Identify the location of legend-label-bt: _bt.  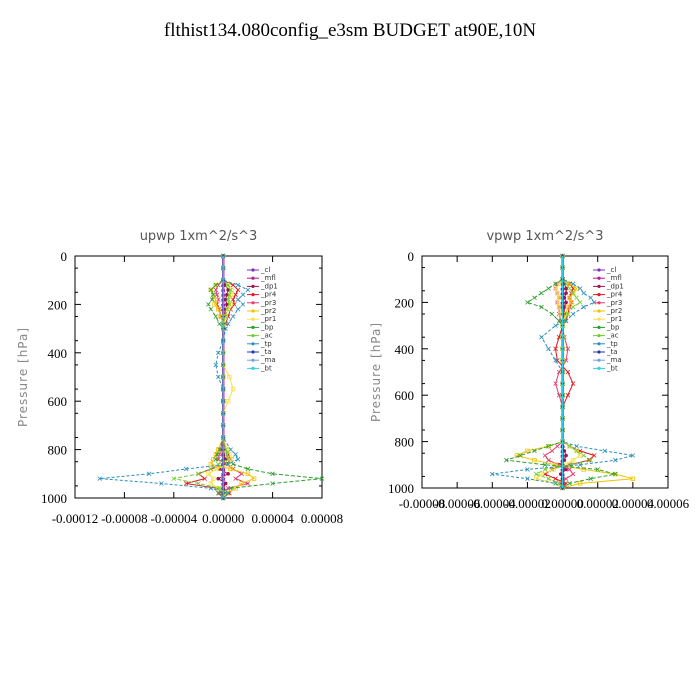
(266, 368).